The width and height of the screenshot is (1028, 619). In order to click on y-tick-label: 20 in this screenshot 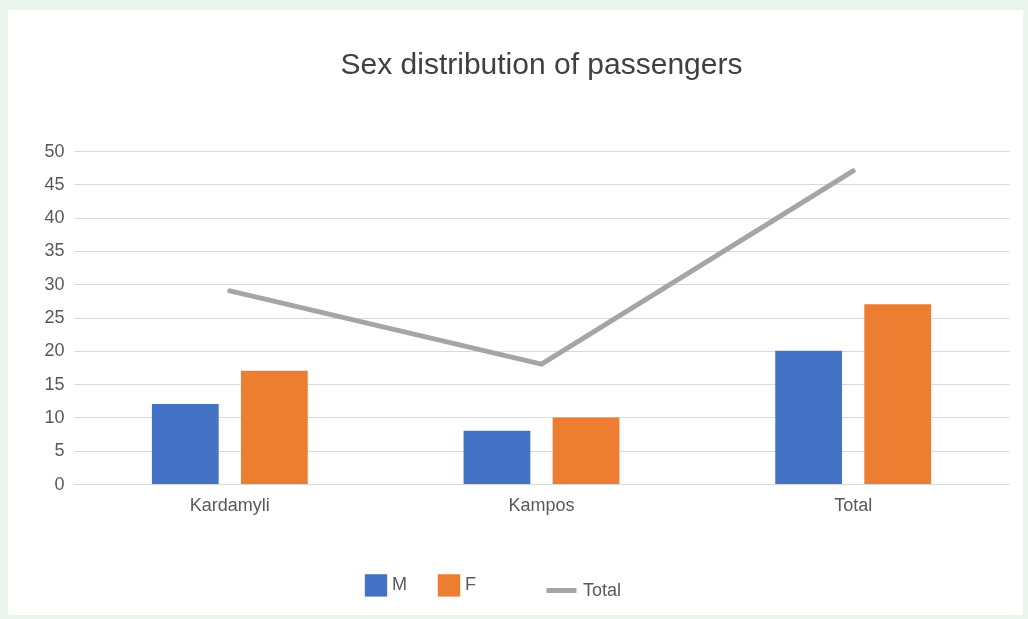, I will do `click(54, 350)`.